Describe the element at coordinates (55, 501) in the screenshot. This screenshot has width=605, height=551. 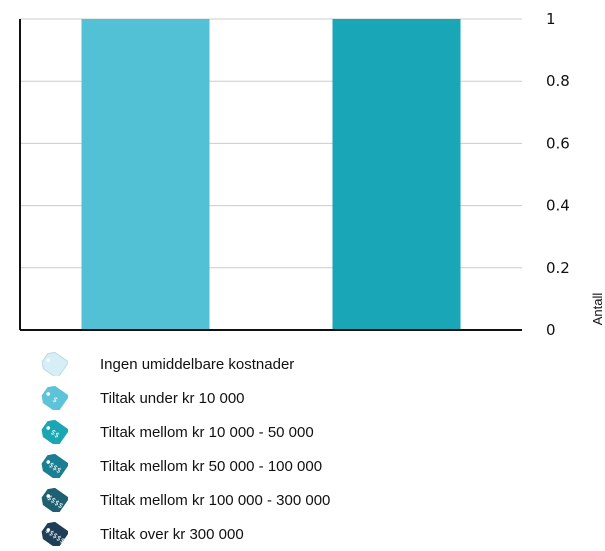
I see `price-tag-four-icon: $$$$` at that location.